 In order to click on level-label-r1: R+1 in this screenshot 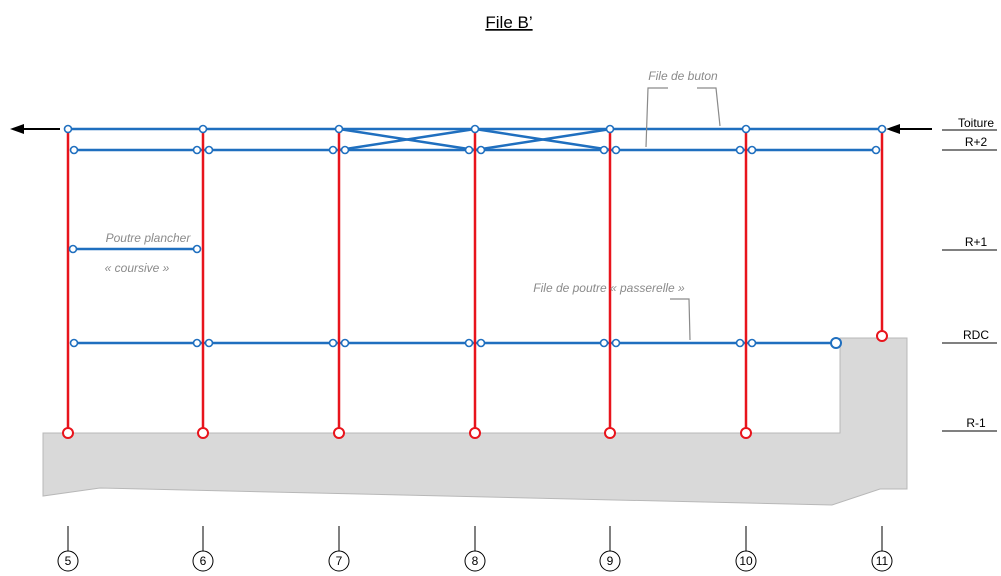, I will do `click(976, 242)`.